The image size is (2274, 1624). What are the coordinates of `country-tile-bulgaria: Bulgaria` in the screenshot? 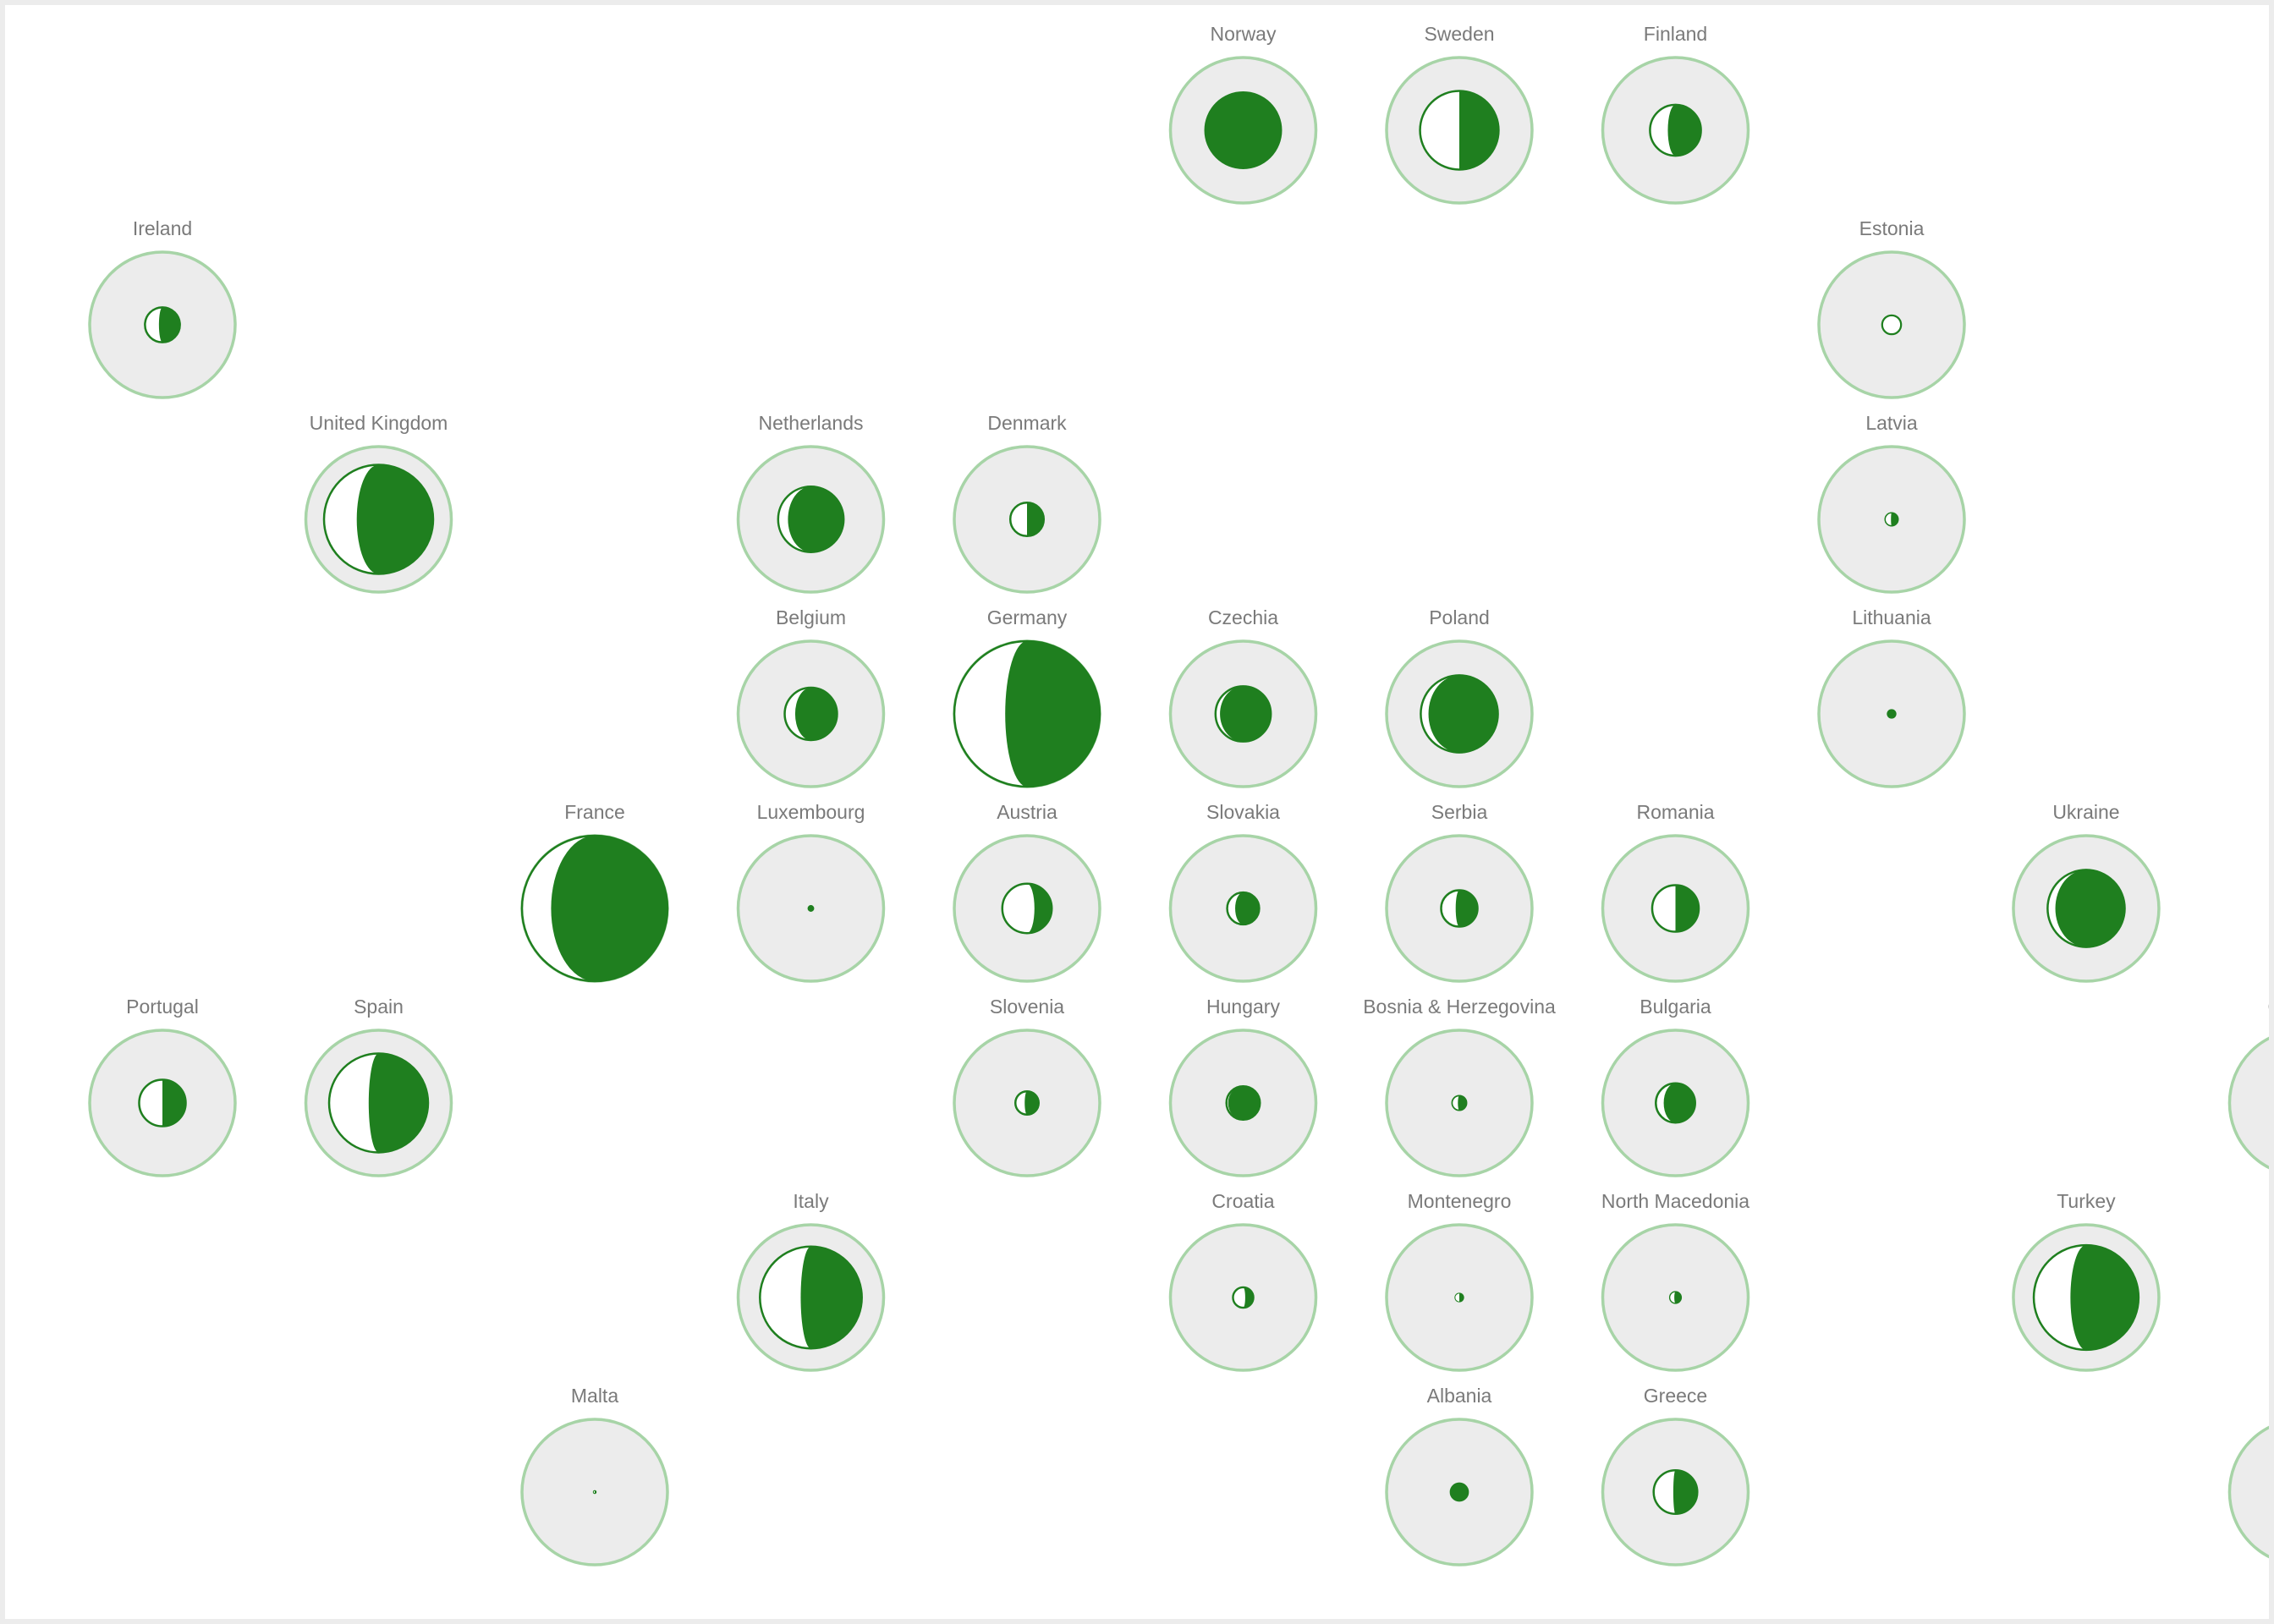 It's located at (1676, 1087).